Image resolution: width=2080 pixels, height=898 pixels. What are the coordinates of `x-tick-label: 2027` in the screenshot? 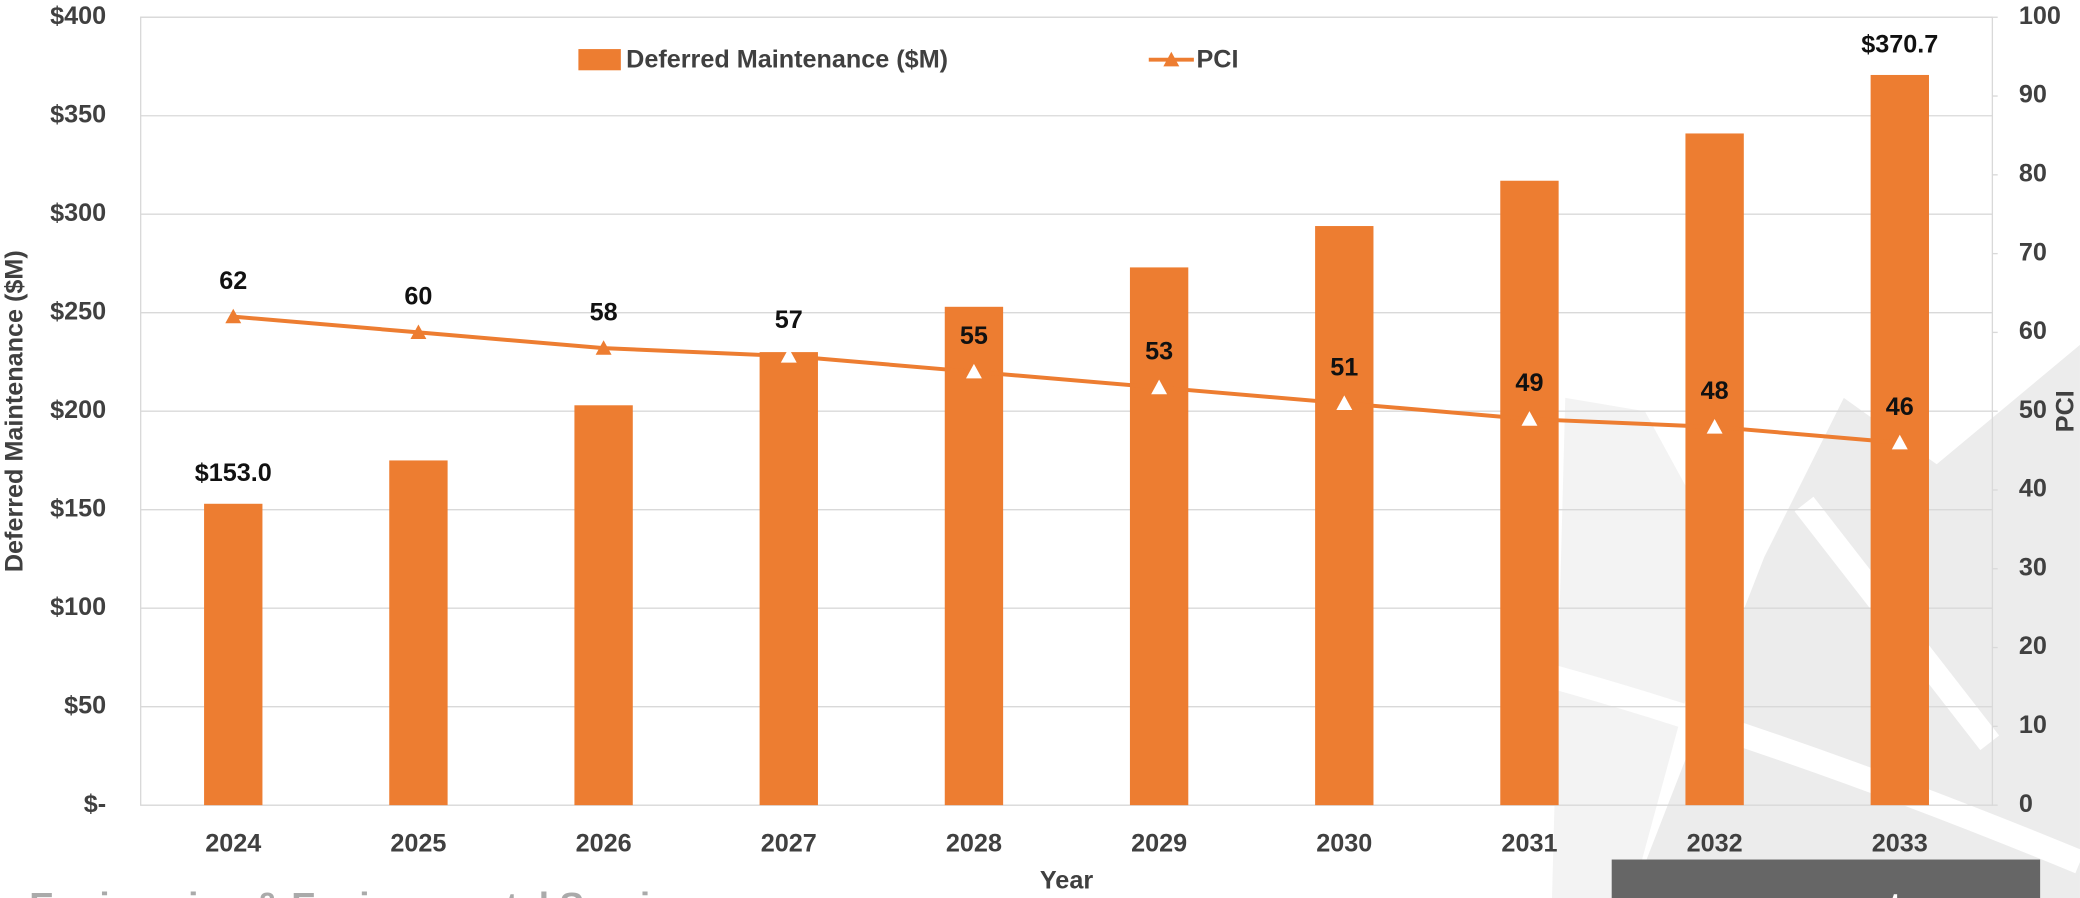 It's located at (789, 844).